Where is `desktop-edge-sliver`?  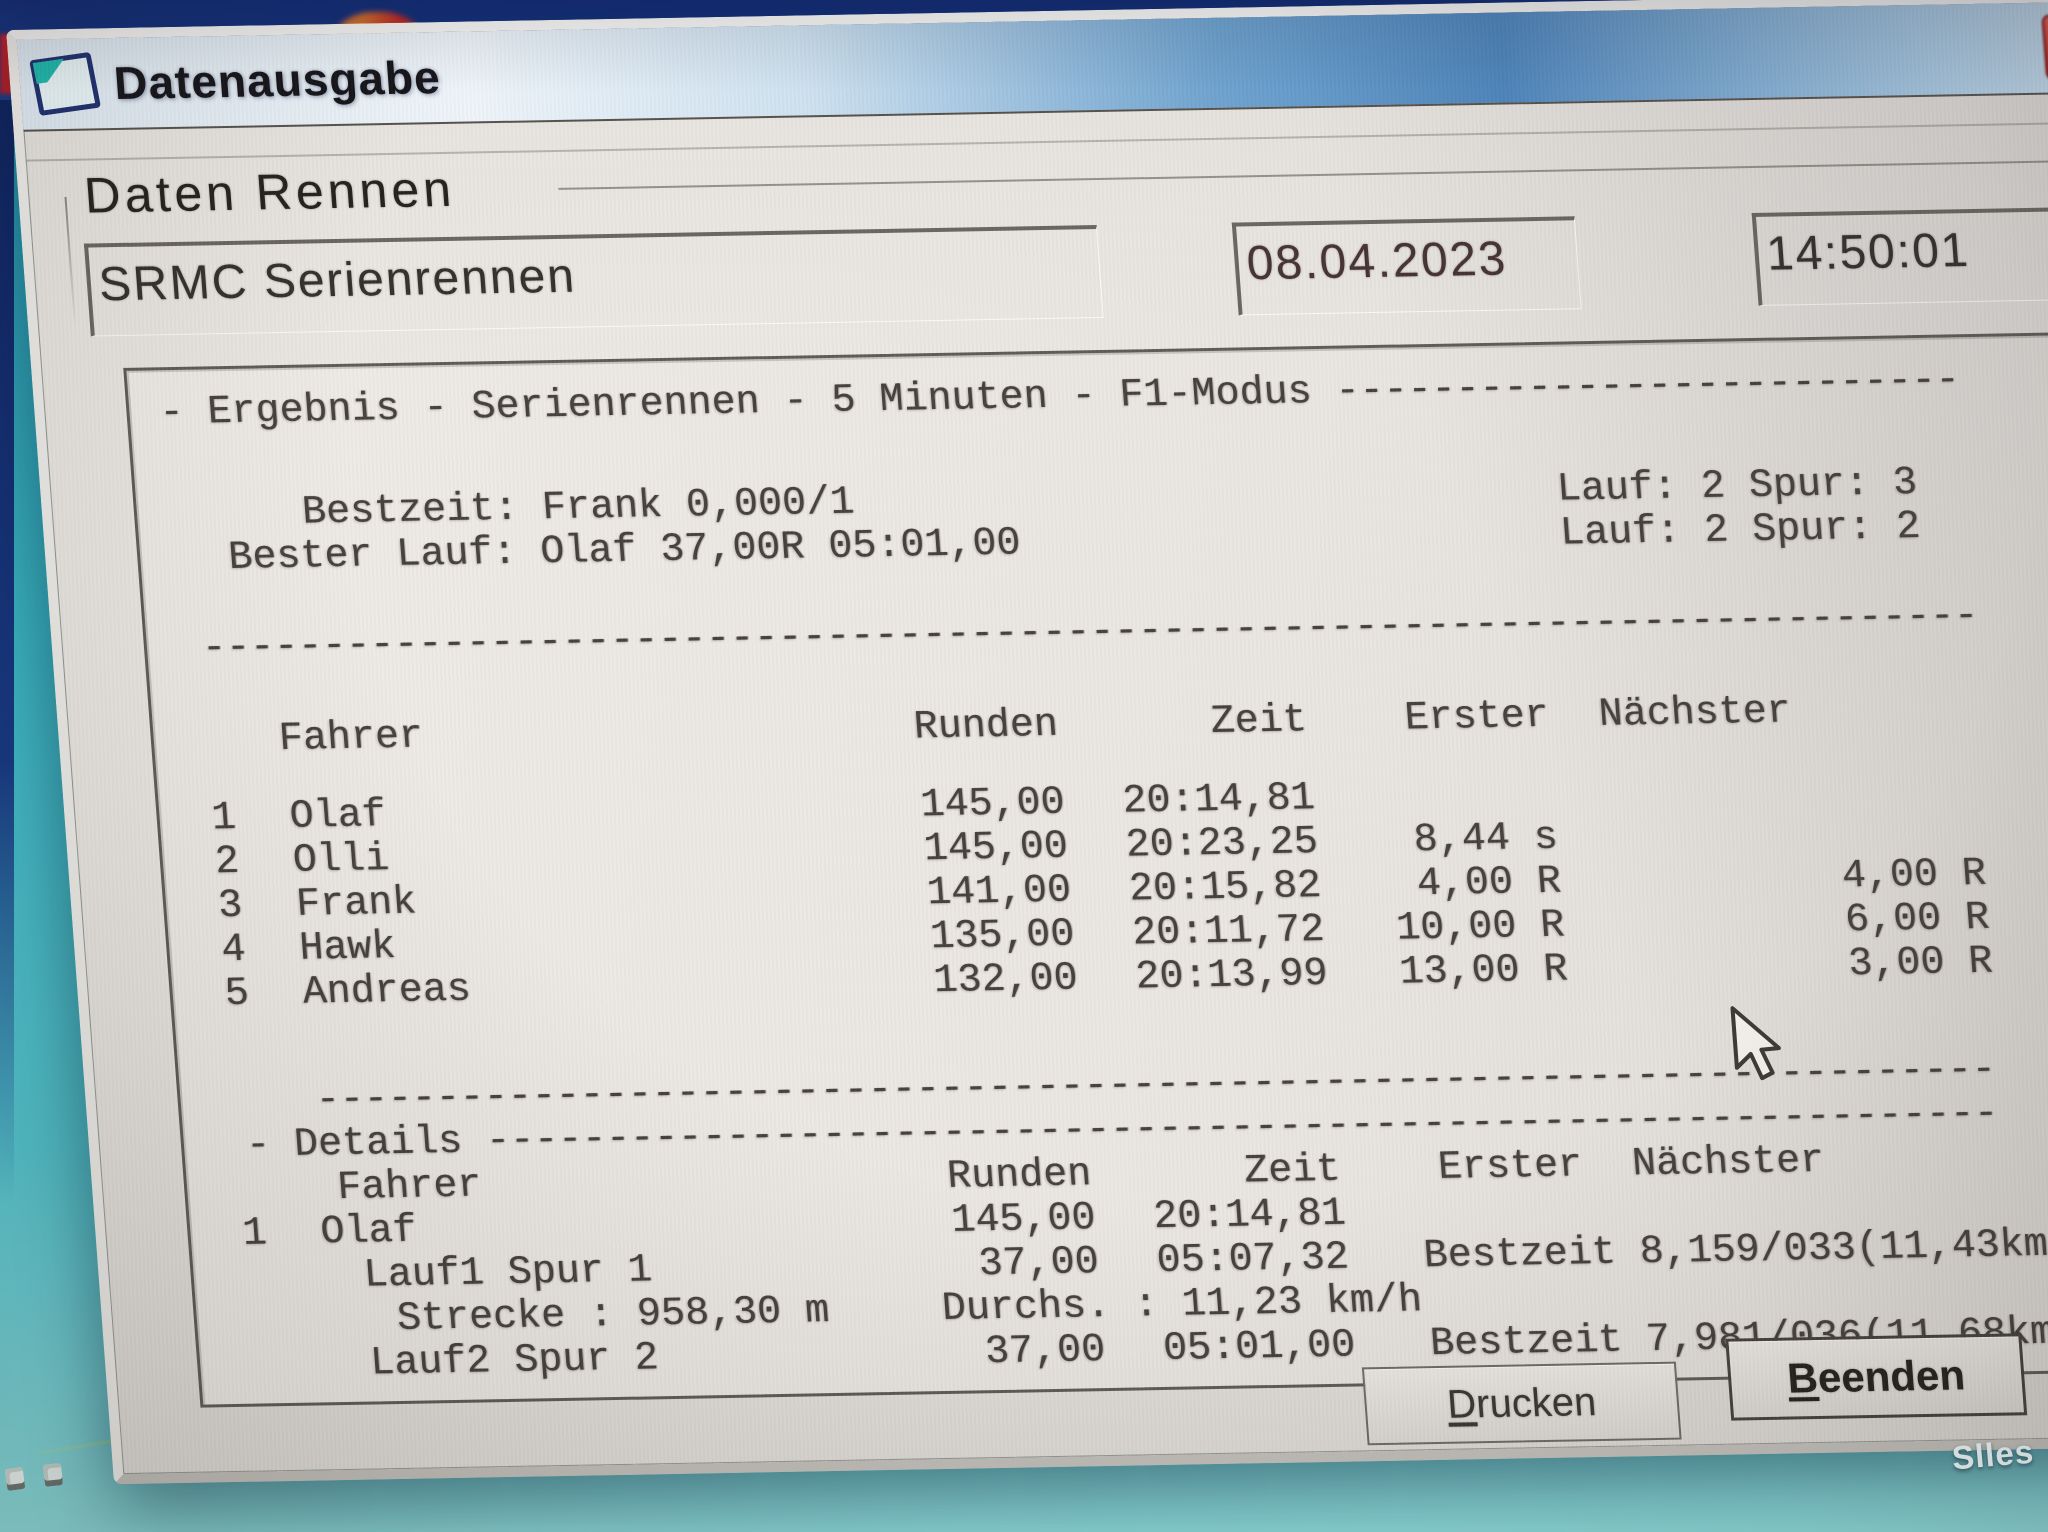
desktop-edge-sliver is located at coordinates (7, 650).